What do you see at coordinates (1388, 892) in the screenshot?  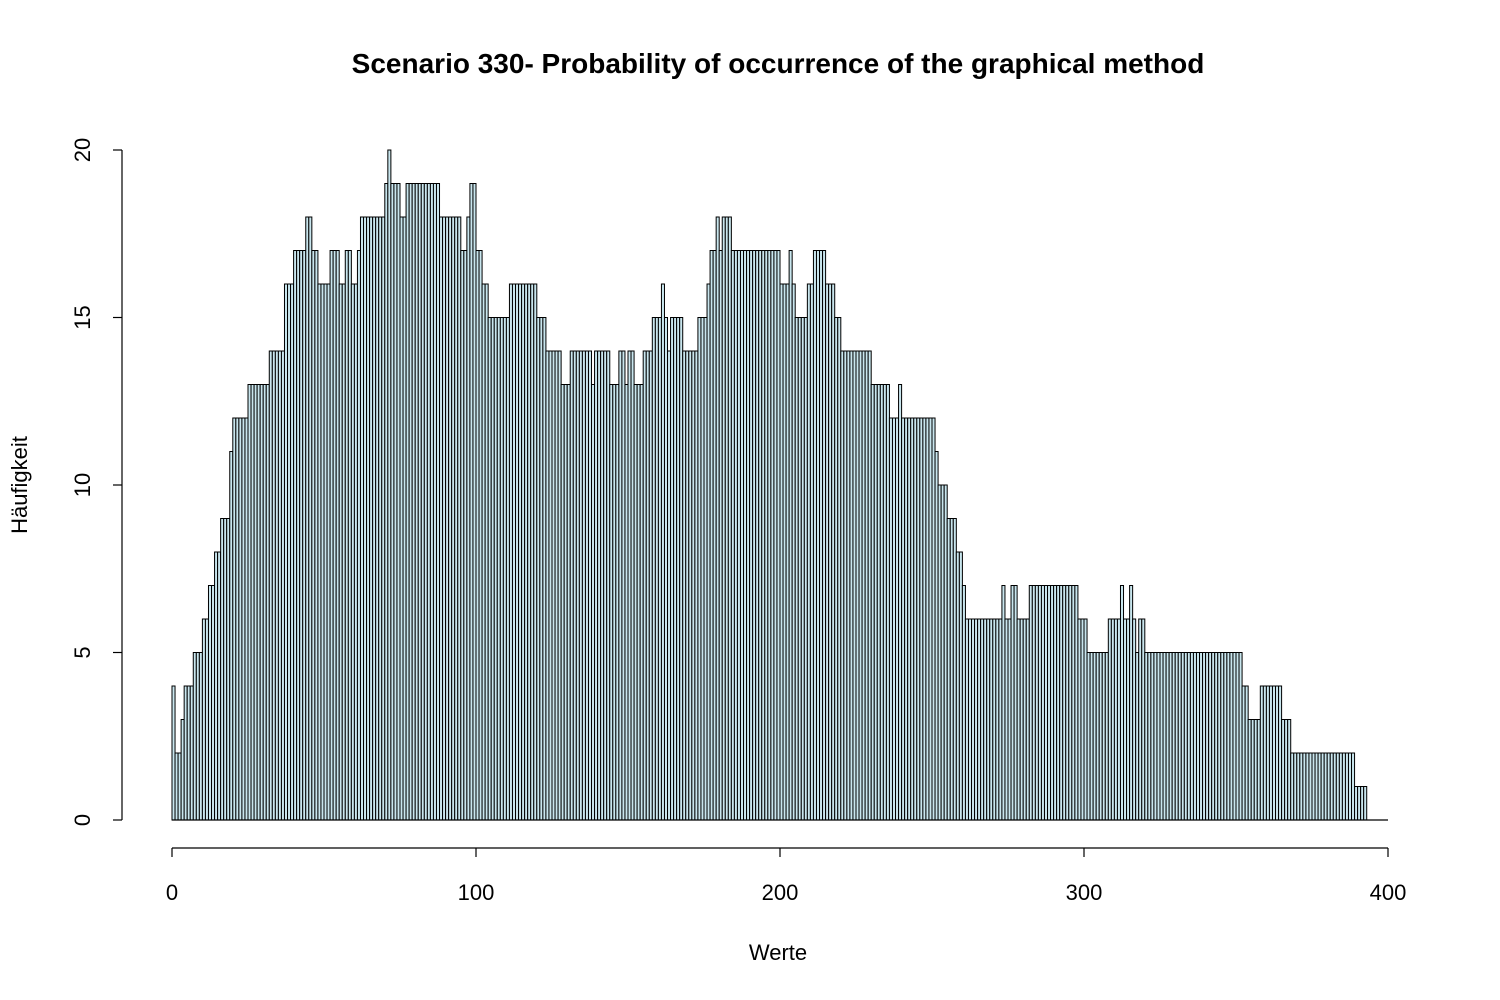 I see `x-tick-label: 400` at bounding box center [1388, 892].